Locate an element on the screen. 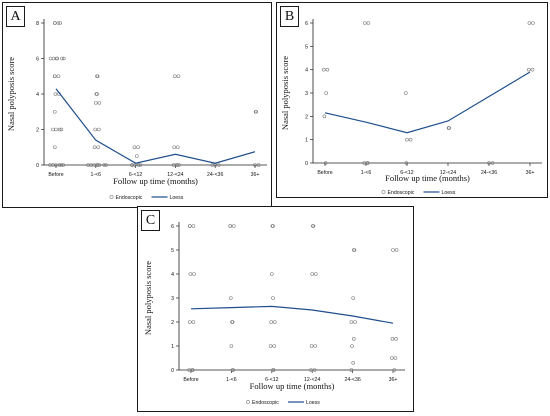  x-tick-label-b: 12-<24 is located at coordinates (448, 173).